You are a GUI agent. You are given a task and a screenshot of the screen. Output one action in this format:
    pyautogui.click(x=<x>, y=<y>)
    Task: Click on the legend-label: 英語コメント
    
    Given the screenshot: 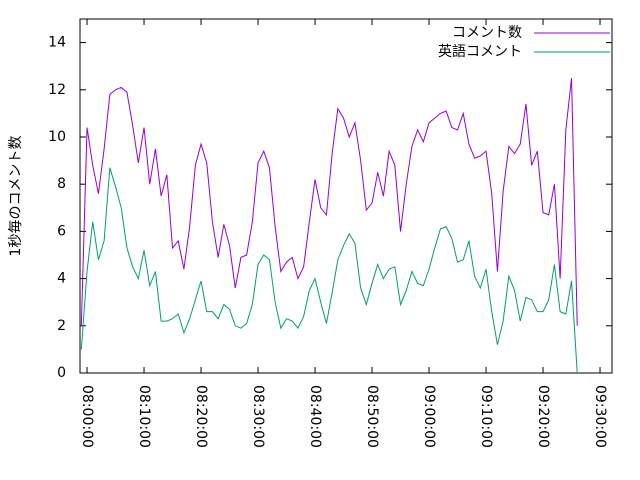 What is the action you would take?
    pyautogui.click(x=480, y=51)
    